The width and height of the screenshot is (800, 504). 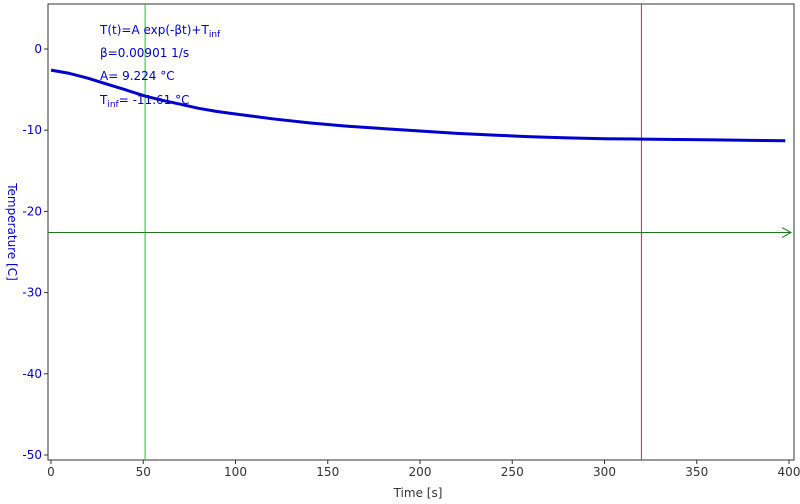 I want to click on y-tick-label: -50, so click(x=32, y=455).